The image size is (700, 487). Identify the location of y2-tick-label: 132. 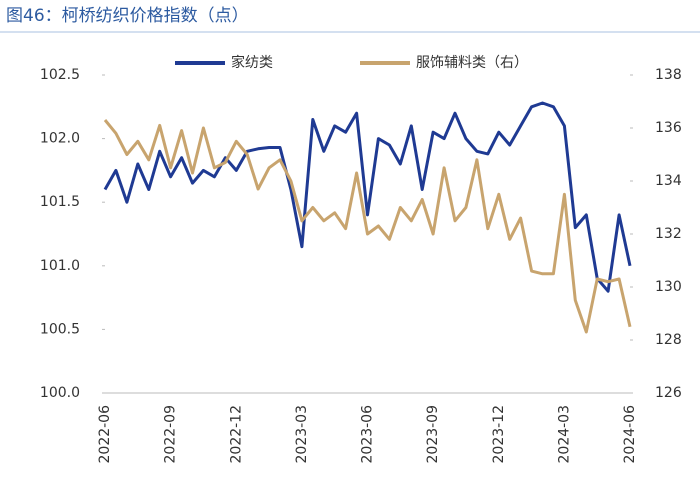
(668, 234).